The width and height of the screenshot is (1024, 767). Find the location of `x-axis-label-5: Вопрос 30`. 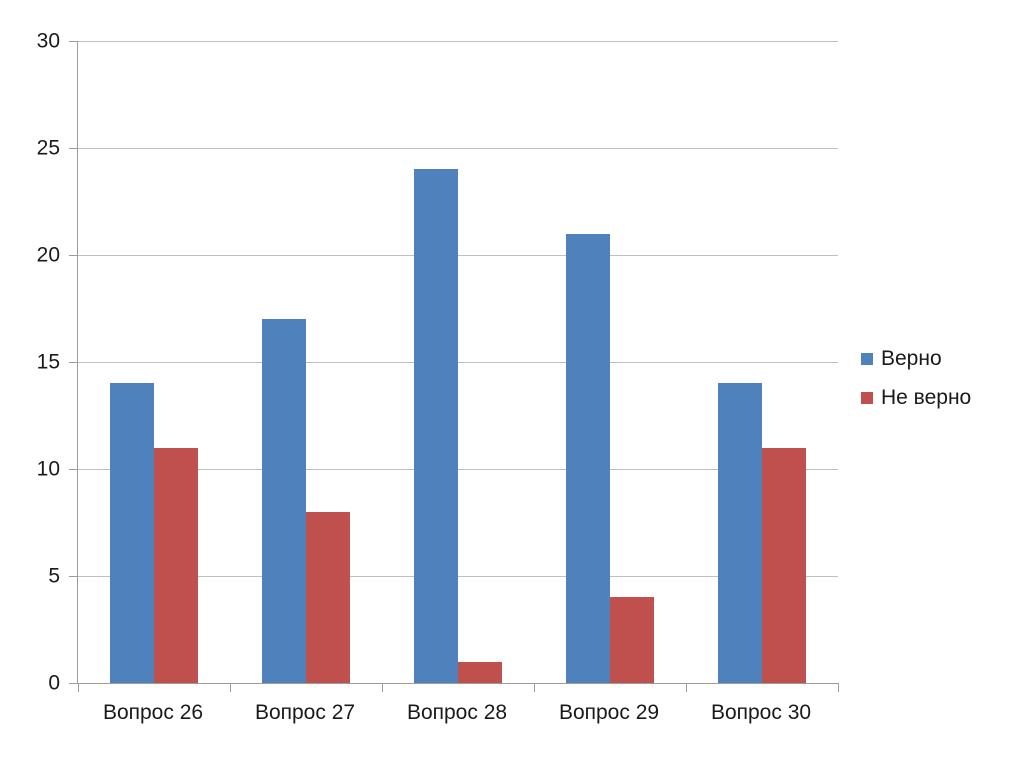

x-axis-label-5: Вопрос 30 is located at coordinates (761, 712).